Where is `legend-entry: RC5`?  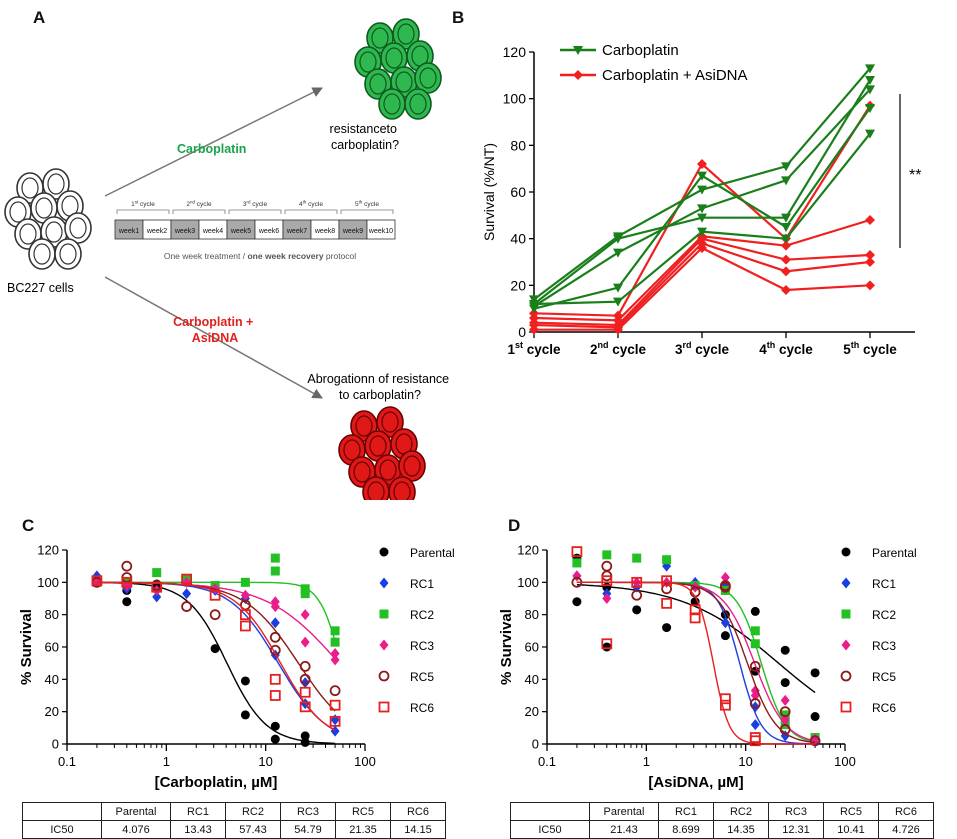
legend-entry: RC5 is located at coordinates (868, 677).